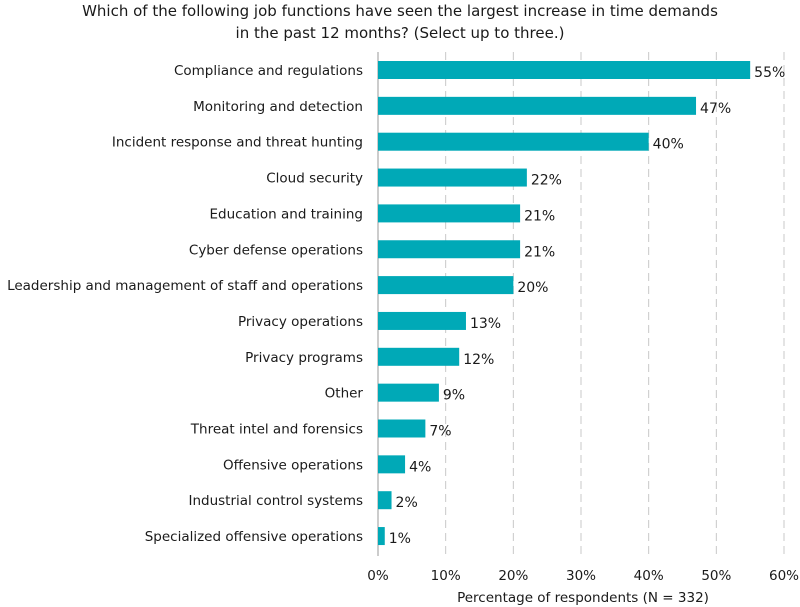 The width and height of the screenshot is (800, 607). I want to click on category-label-4: Cloud security, so click(314, 179).